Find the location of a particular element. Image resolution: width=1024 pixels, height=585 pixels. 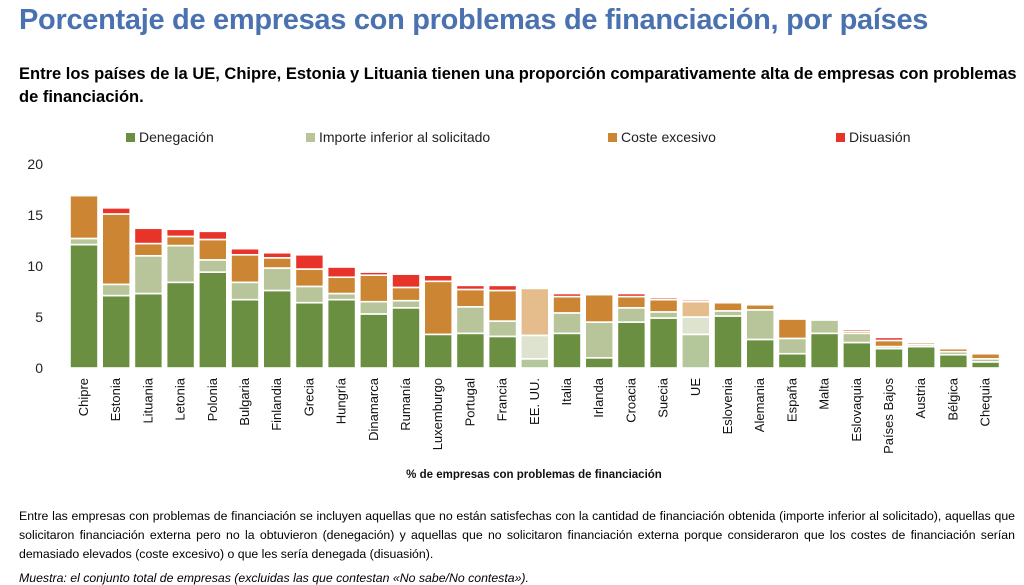

y-axis: 0 5 10 15 20 is located at coordinates (35, 266).